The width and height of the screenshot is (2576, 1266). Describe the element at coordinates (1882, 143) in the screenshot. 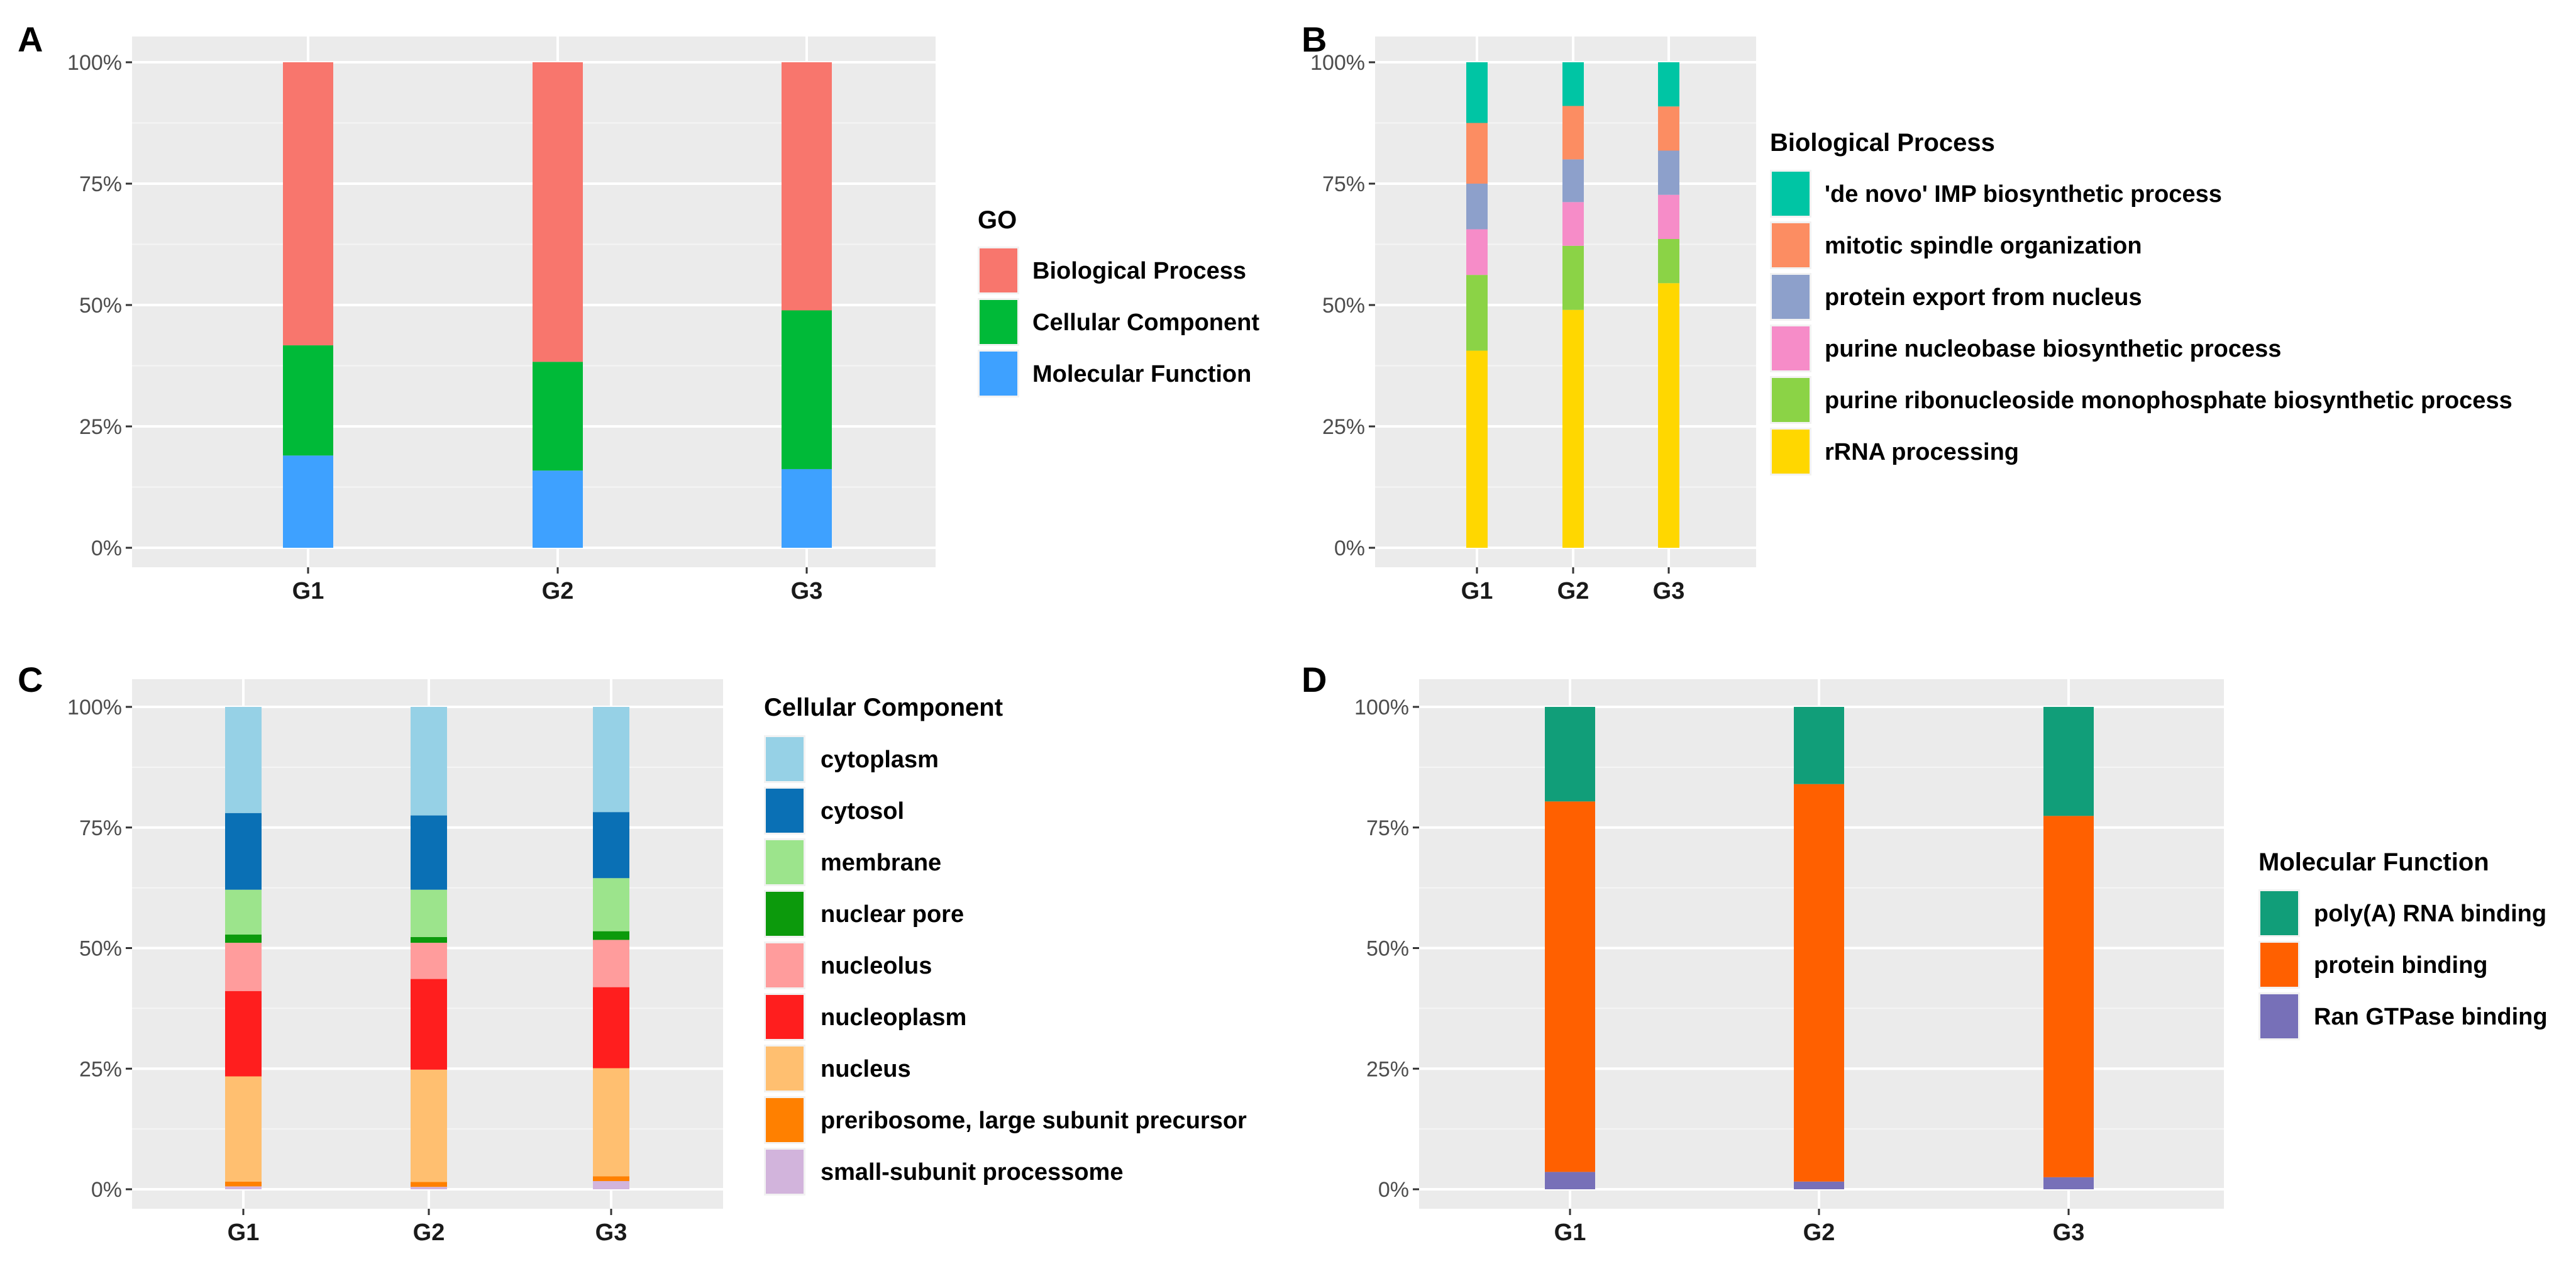

I see `legend-title: Biological Process` at that location.